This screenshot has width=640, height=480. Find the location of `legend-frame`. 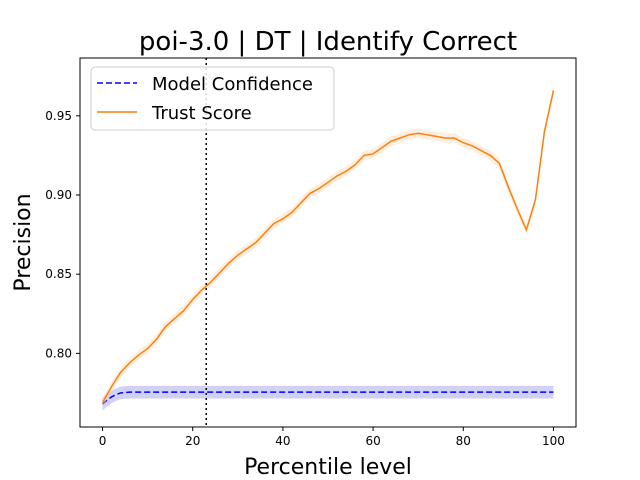

legend-frame is located at coordinates (212, 98).